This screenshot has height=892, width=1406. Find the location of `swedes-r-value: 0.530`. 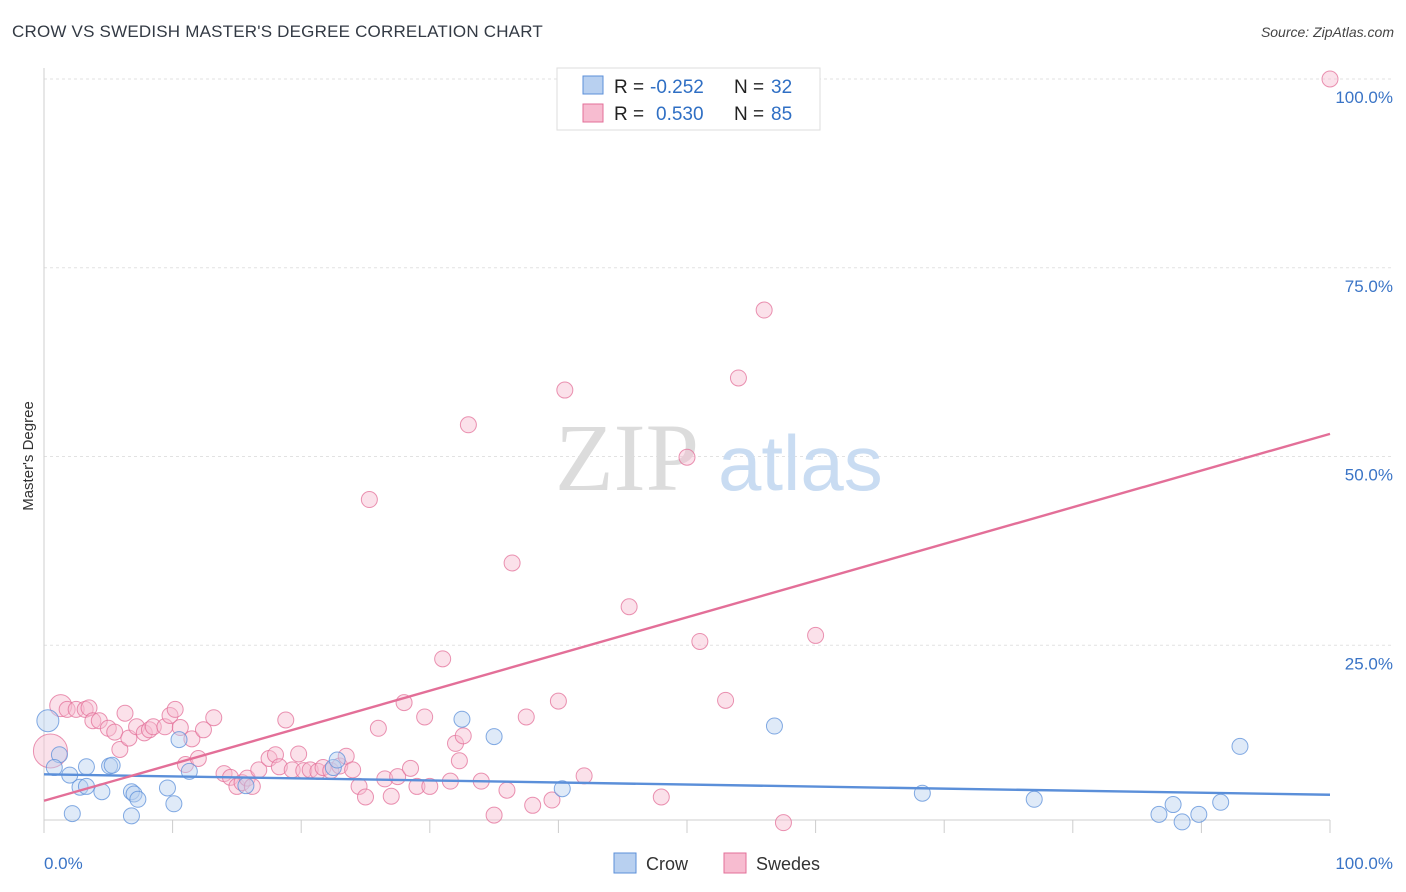

swedes-r-value: 0.530 is located at coordinates (680, 114).